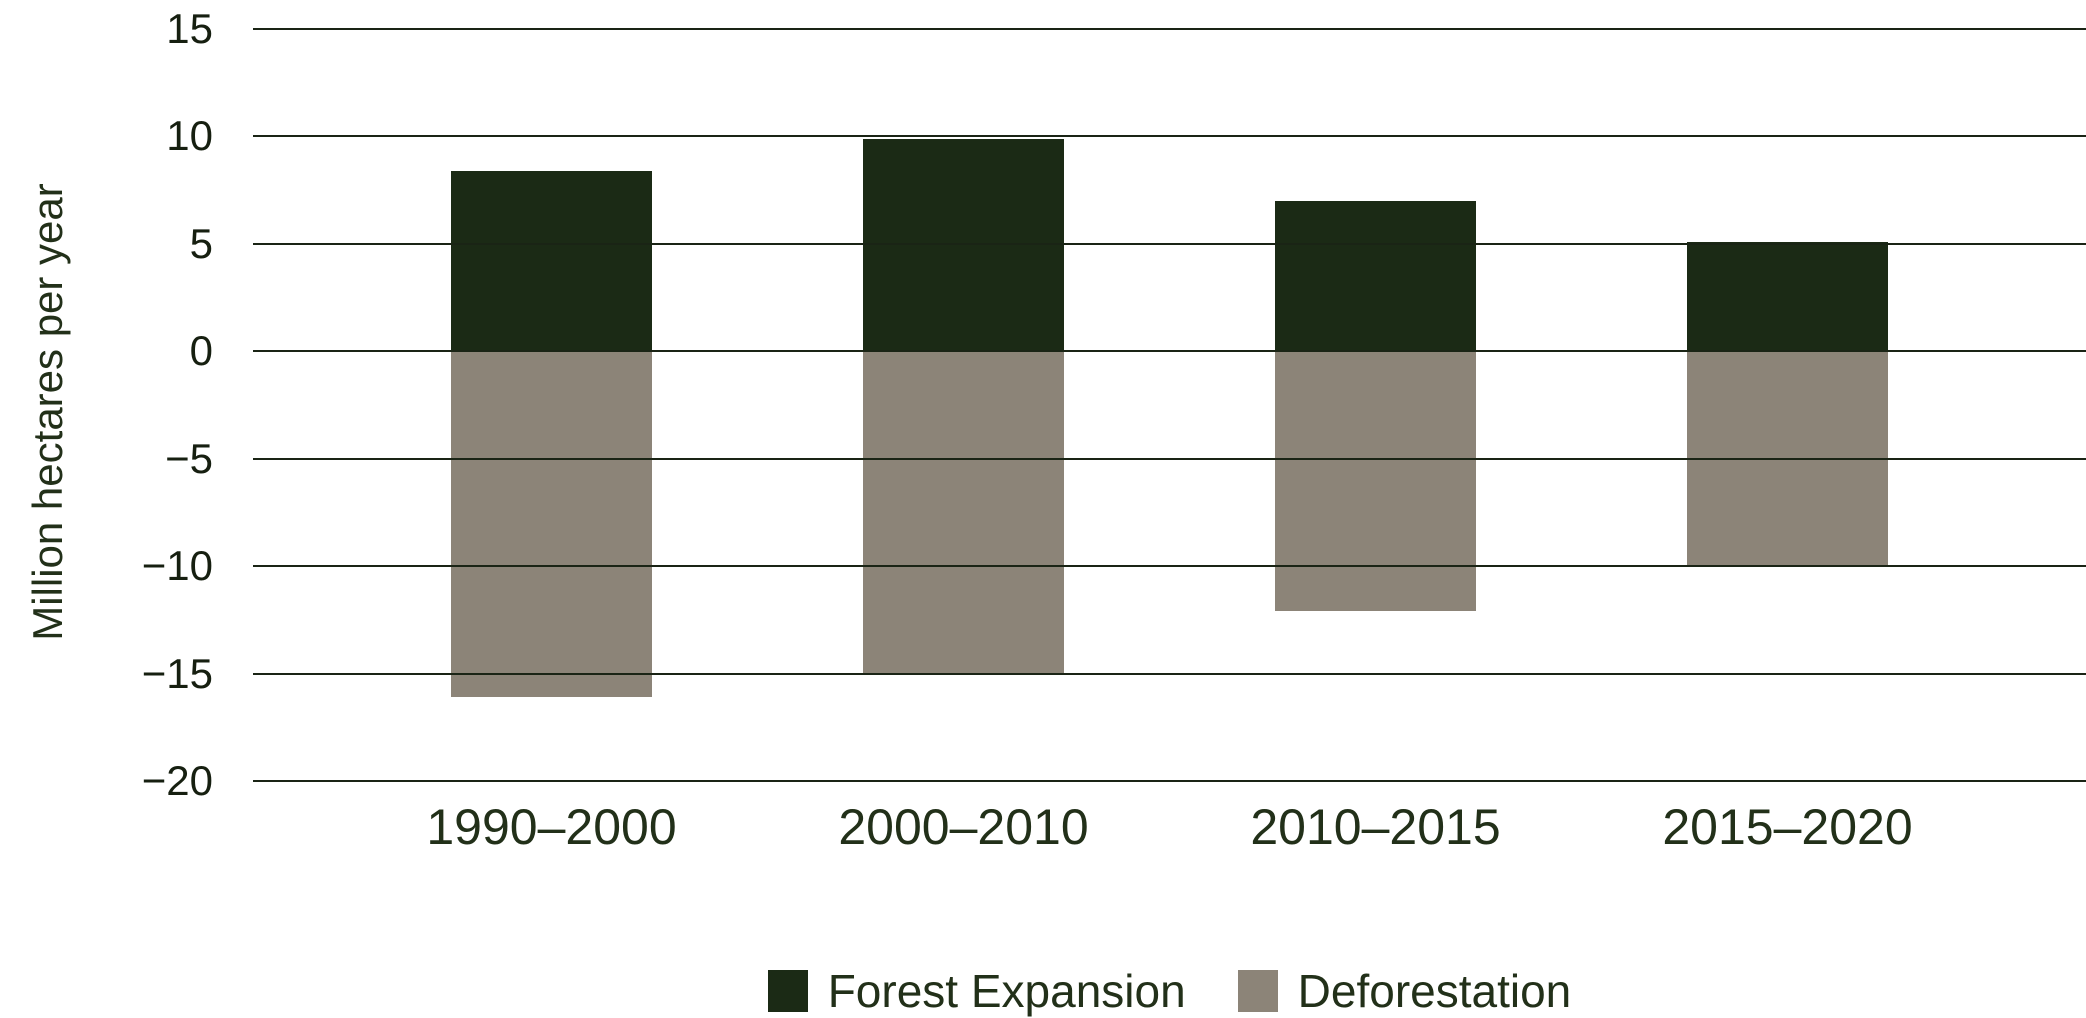 Image resolution: width=2086 pixels, height=1018 pixels. Describe the element at coordinates (1169, 673) in the screenshot. I see `gridline--15` at that location.